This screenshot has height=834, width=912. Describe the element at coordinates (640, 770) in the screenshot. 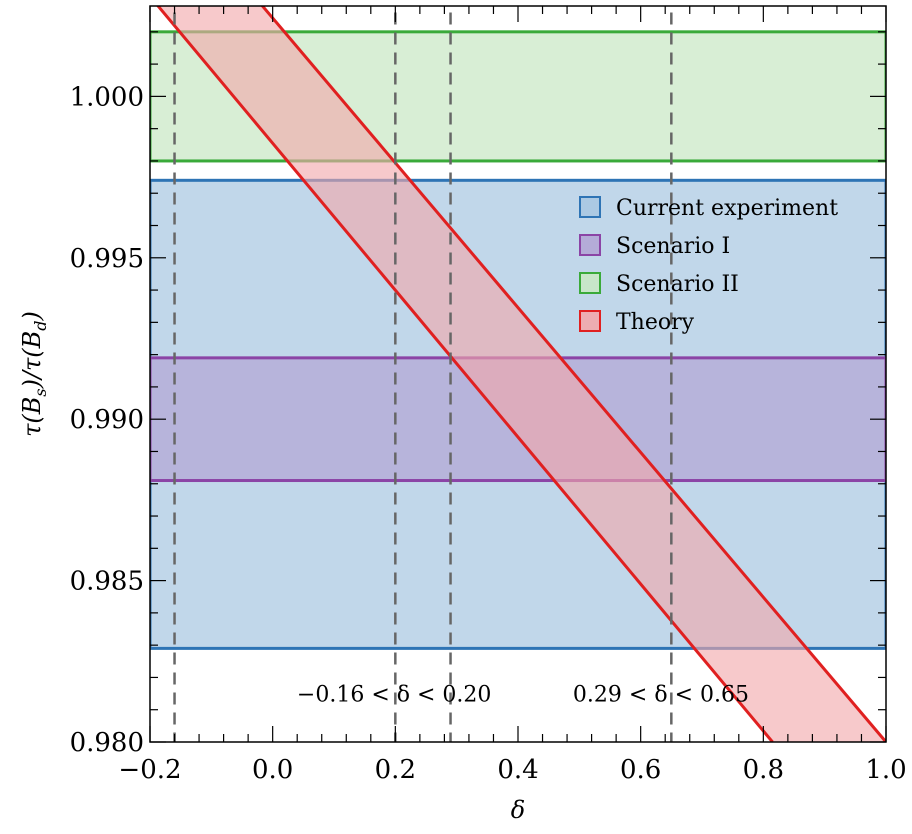

I see `x-tick-label: 0.6` at that location.